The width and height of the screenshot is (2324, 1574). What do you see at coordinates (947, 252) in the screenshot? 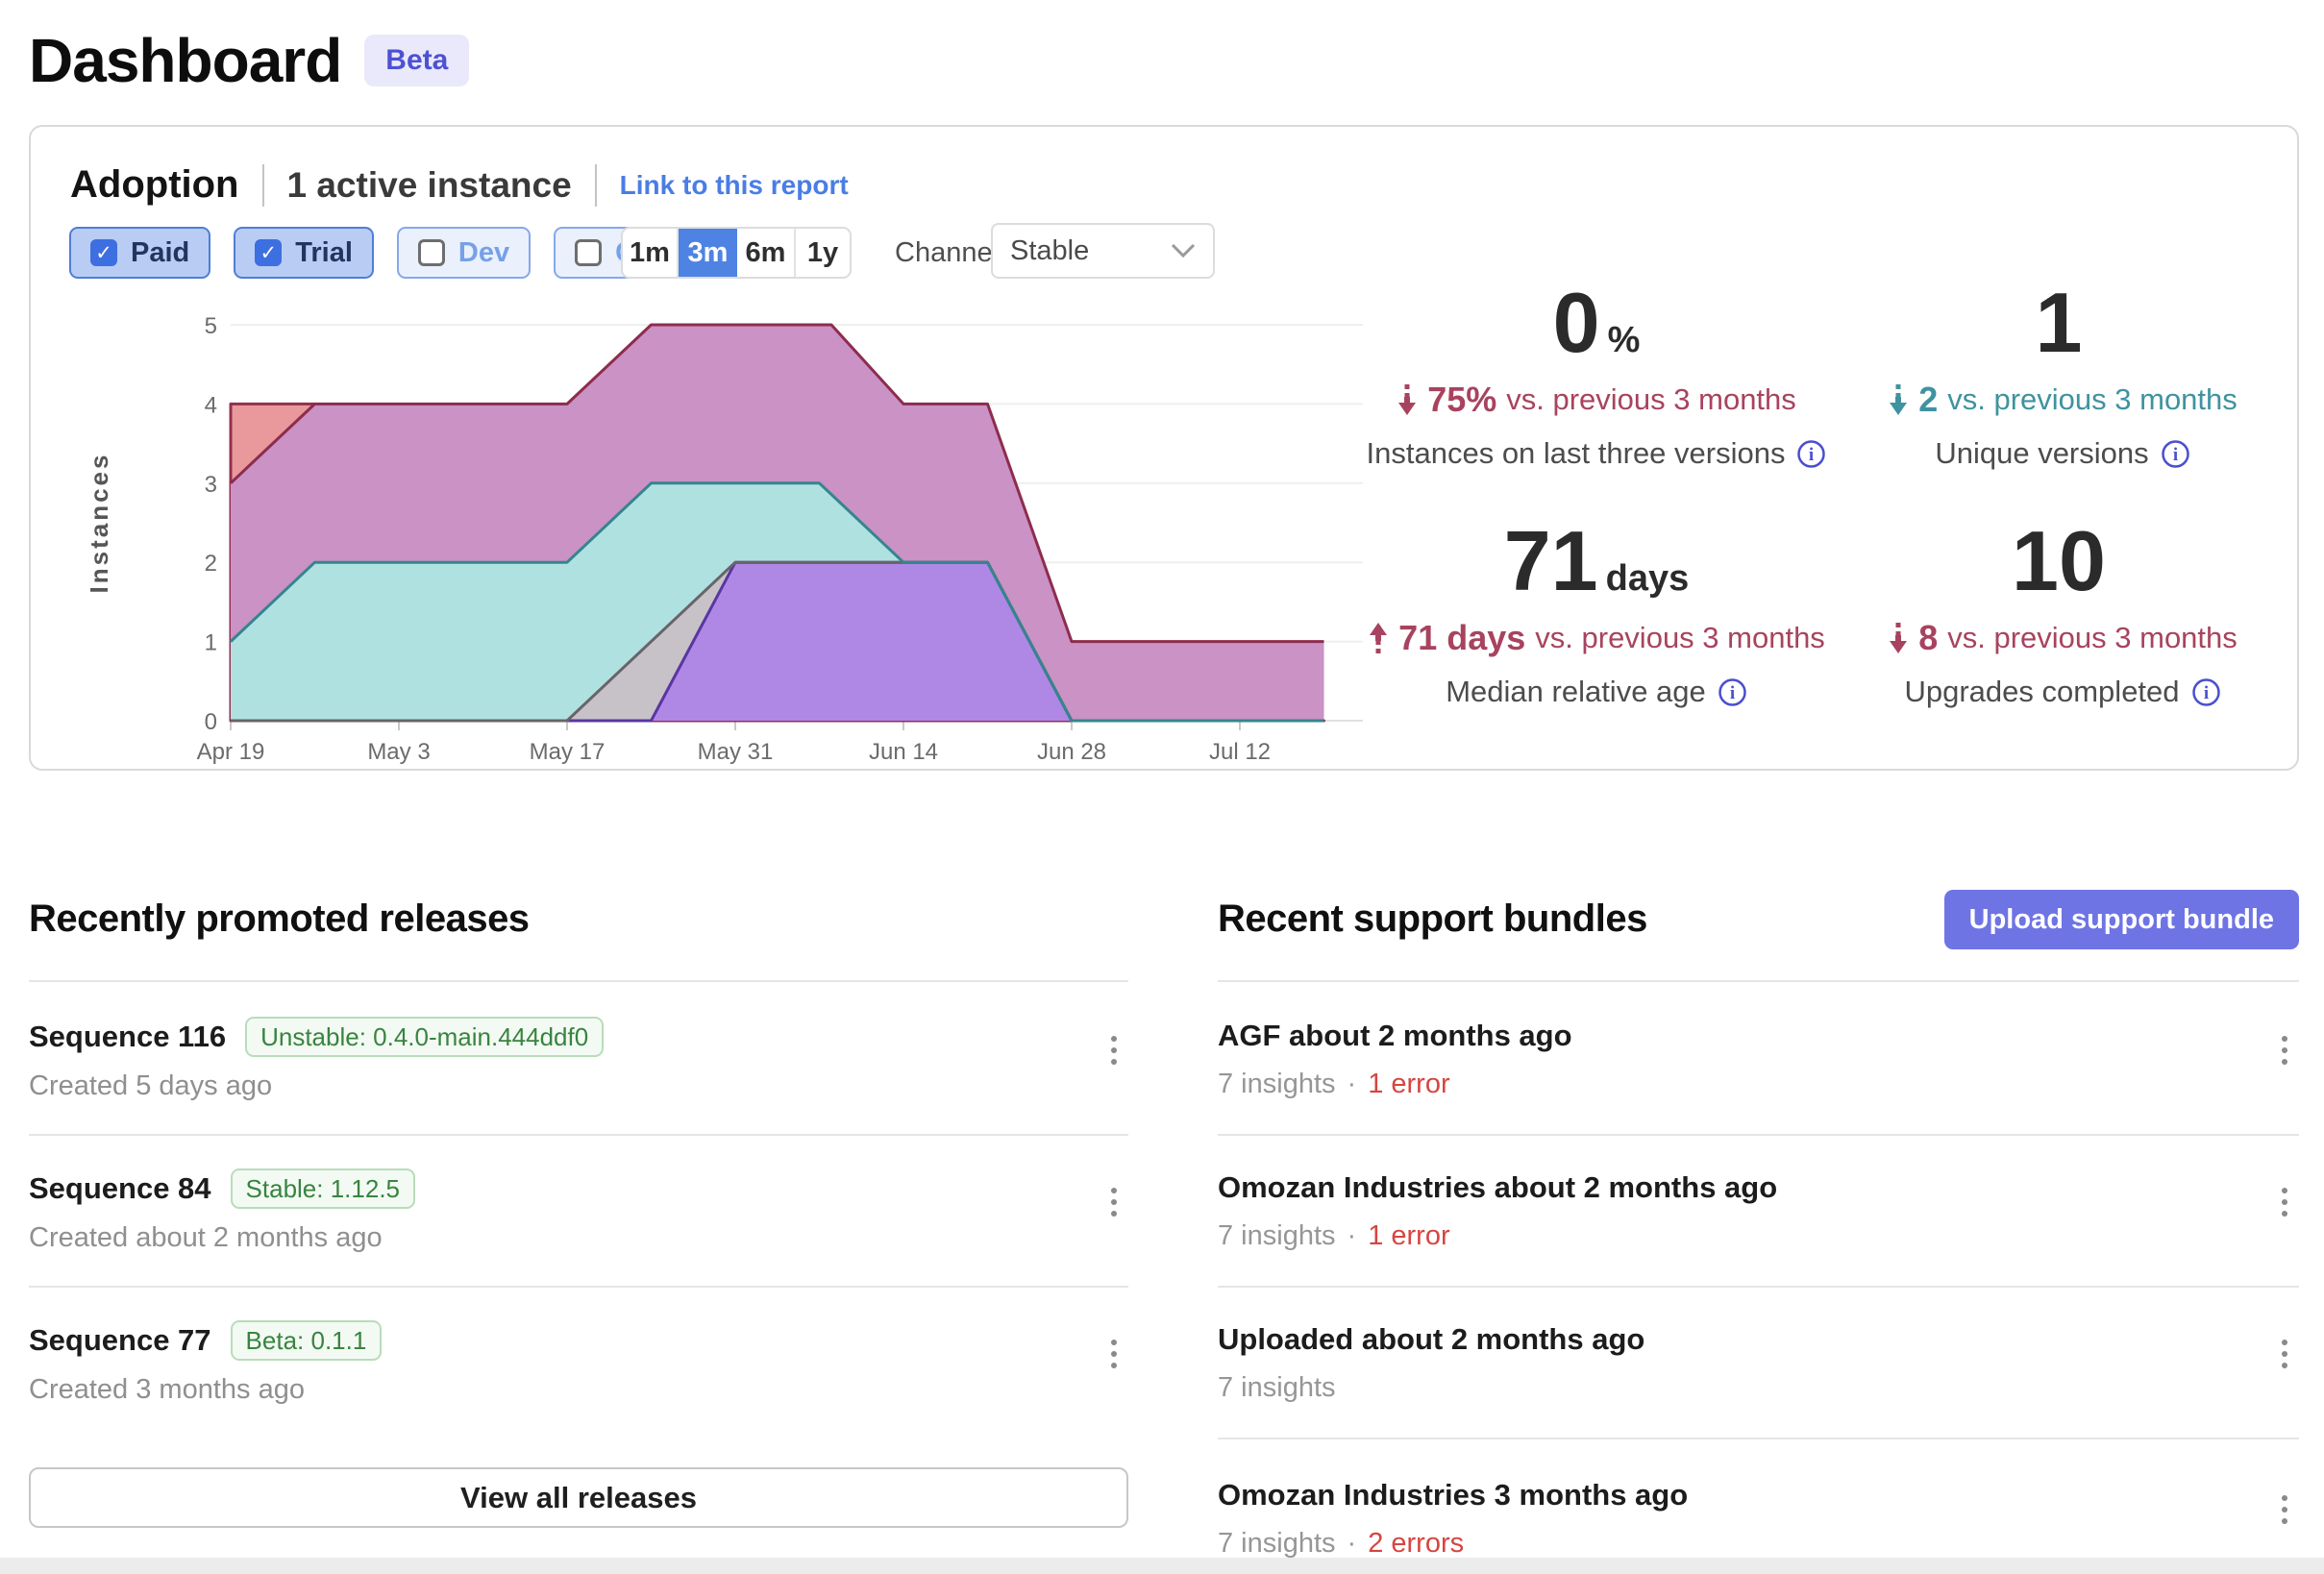
I see `channel-label: Channel` at bounding box center [947, 252].